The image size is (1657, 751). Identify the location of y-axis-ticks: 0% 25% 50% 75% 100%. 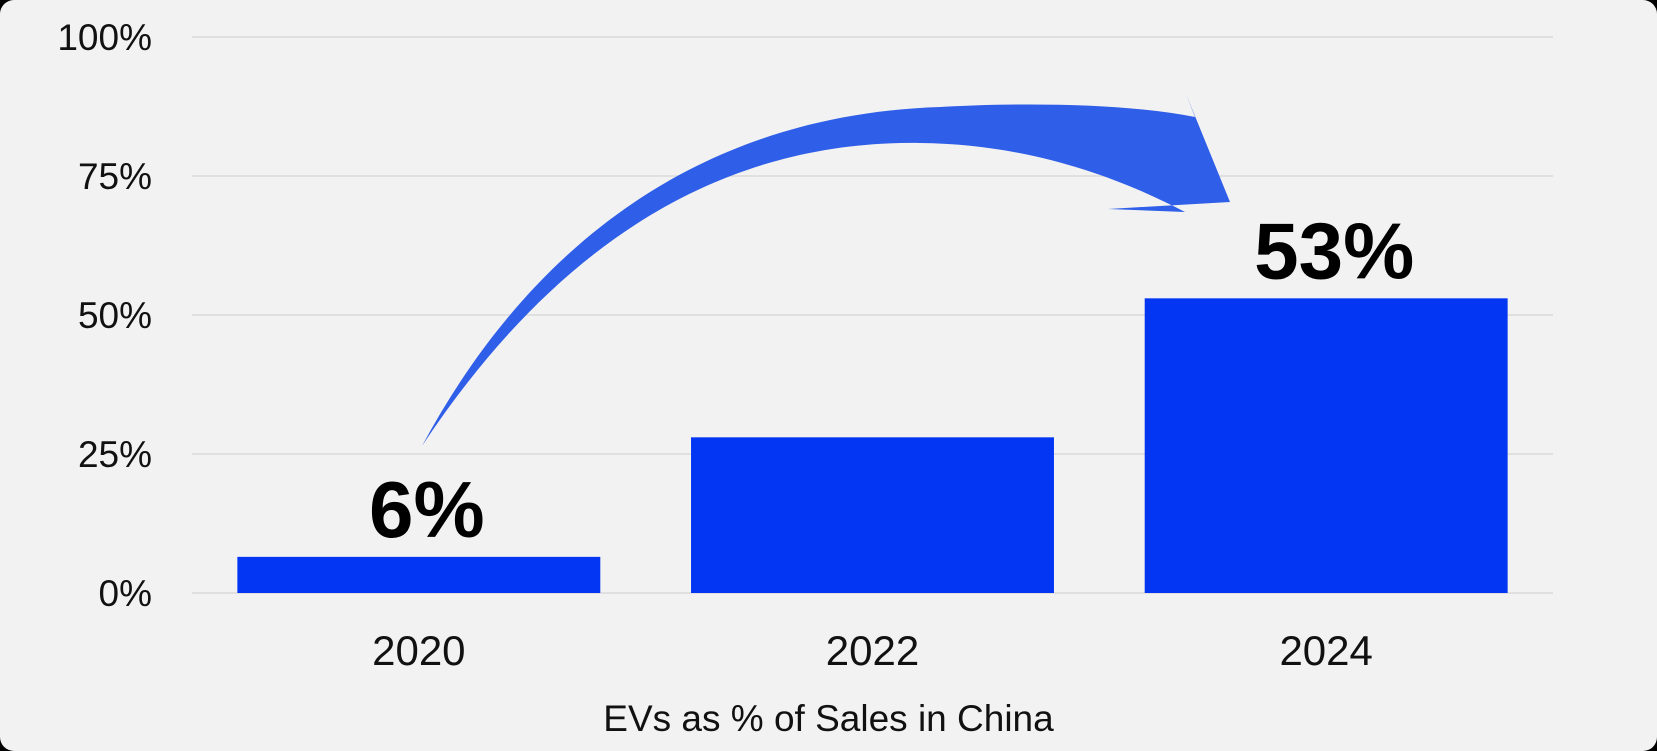
(104, 315).